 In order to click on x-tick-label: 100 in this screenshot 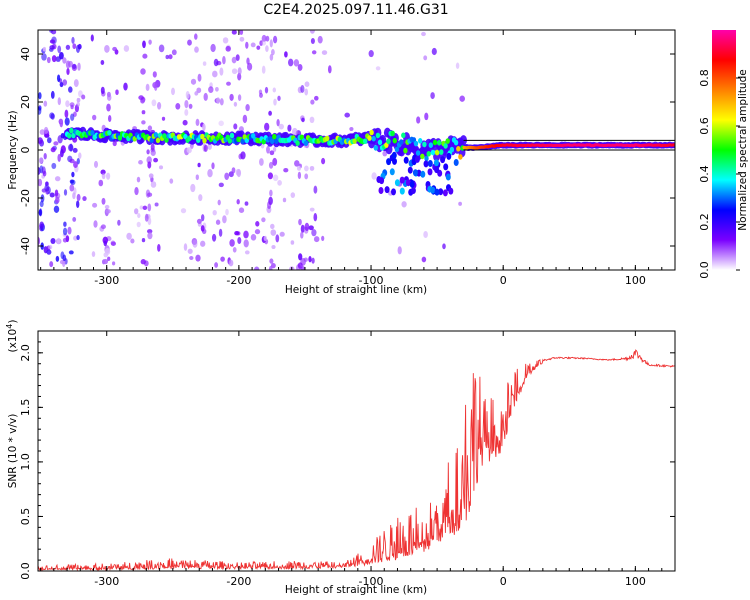, I will do `click(635, 581)`.